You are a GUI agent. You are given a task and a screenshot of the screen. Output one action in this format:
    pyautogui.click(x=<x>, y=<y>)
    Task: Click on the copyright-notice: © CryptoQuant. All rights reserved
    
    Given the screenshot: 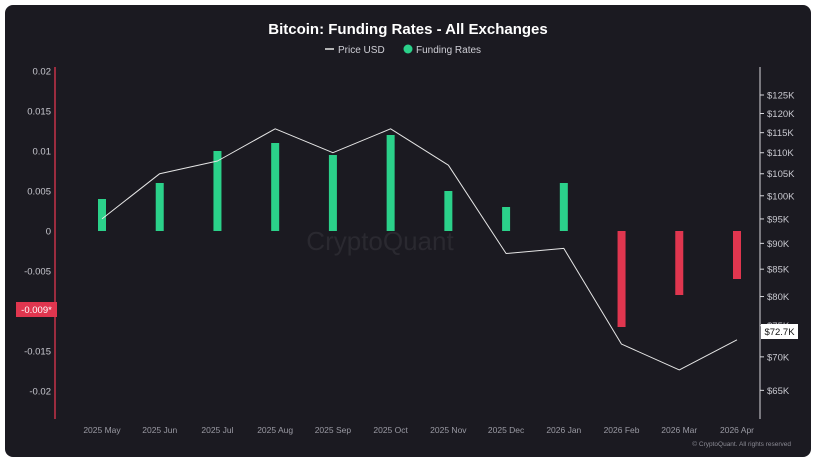 What is the action you would take?
    pyautogui.click(x=741, y=444)
    